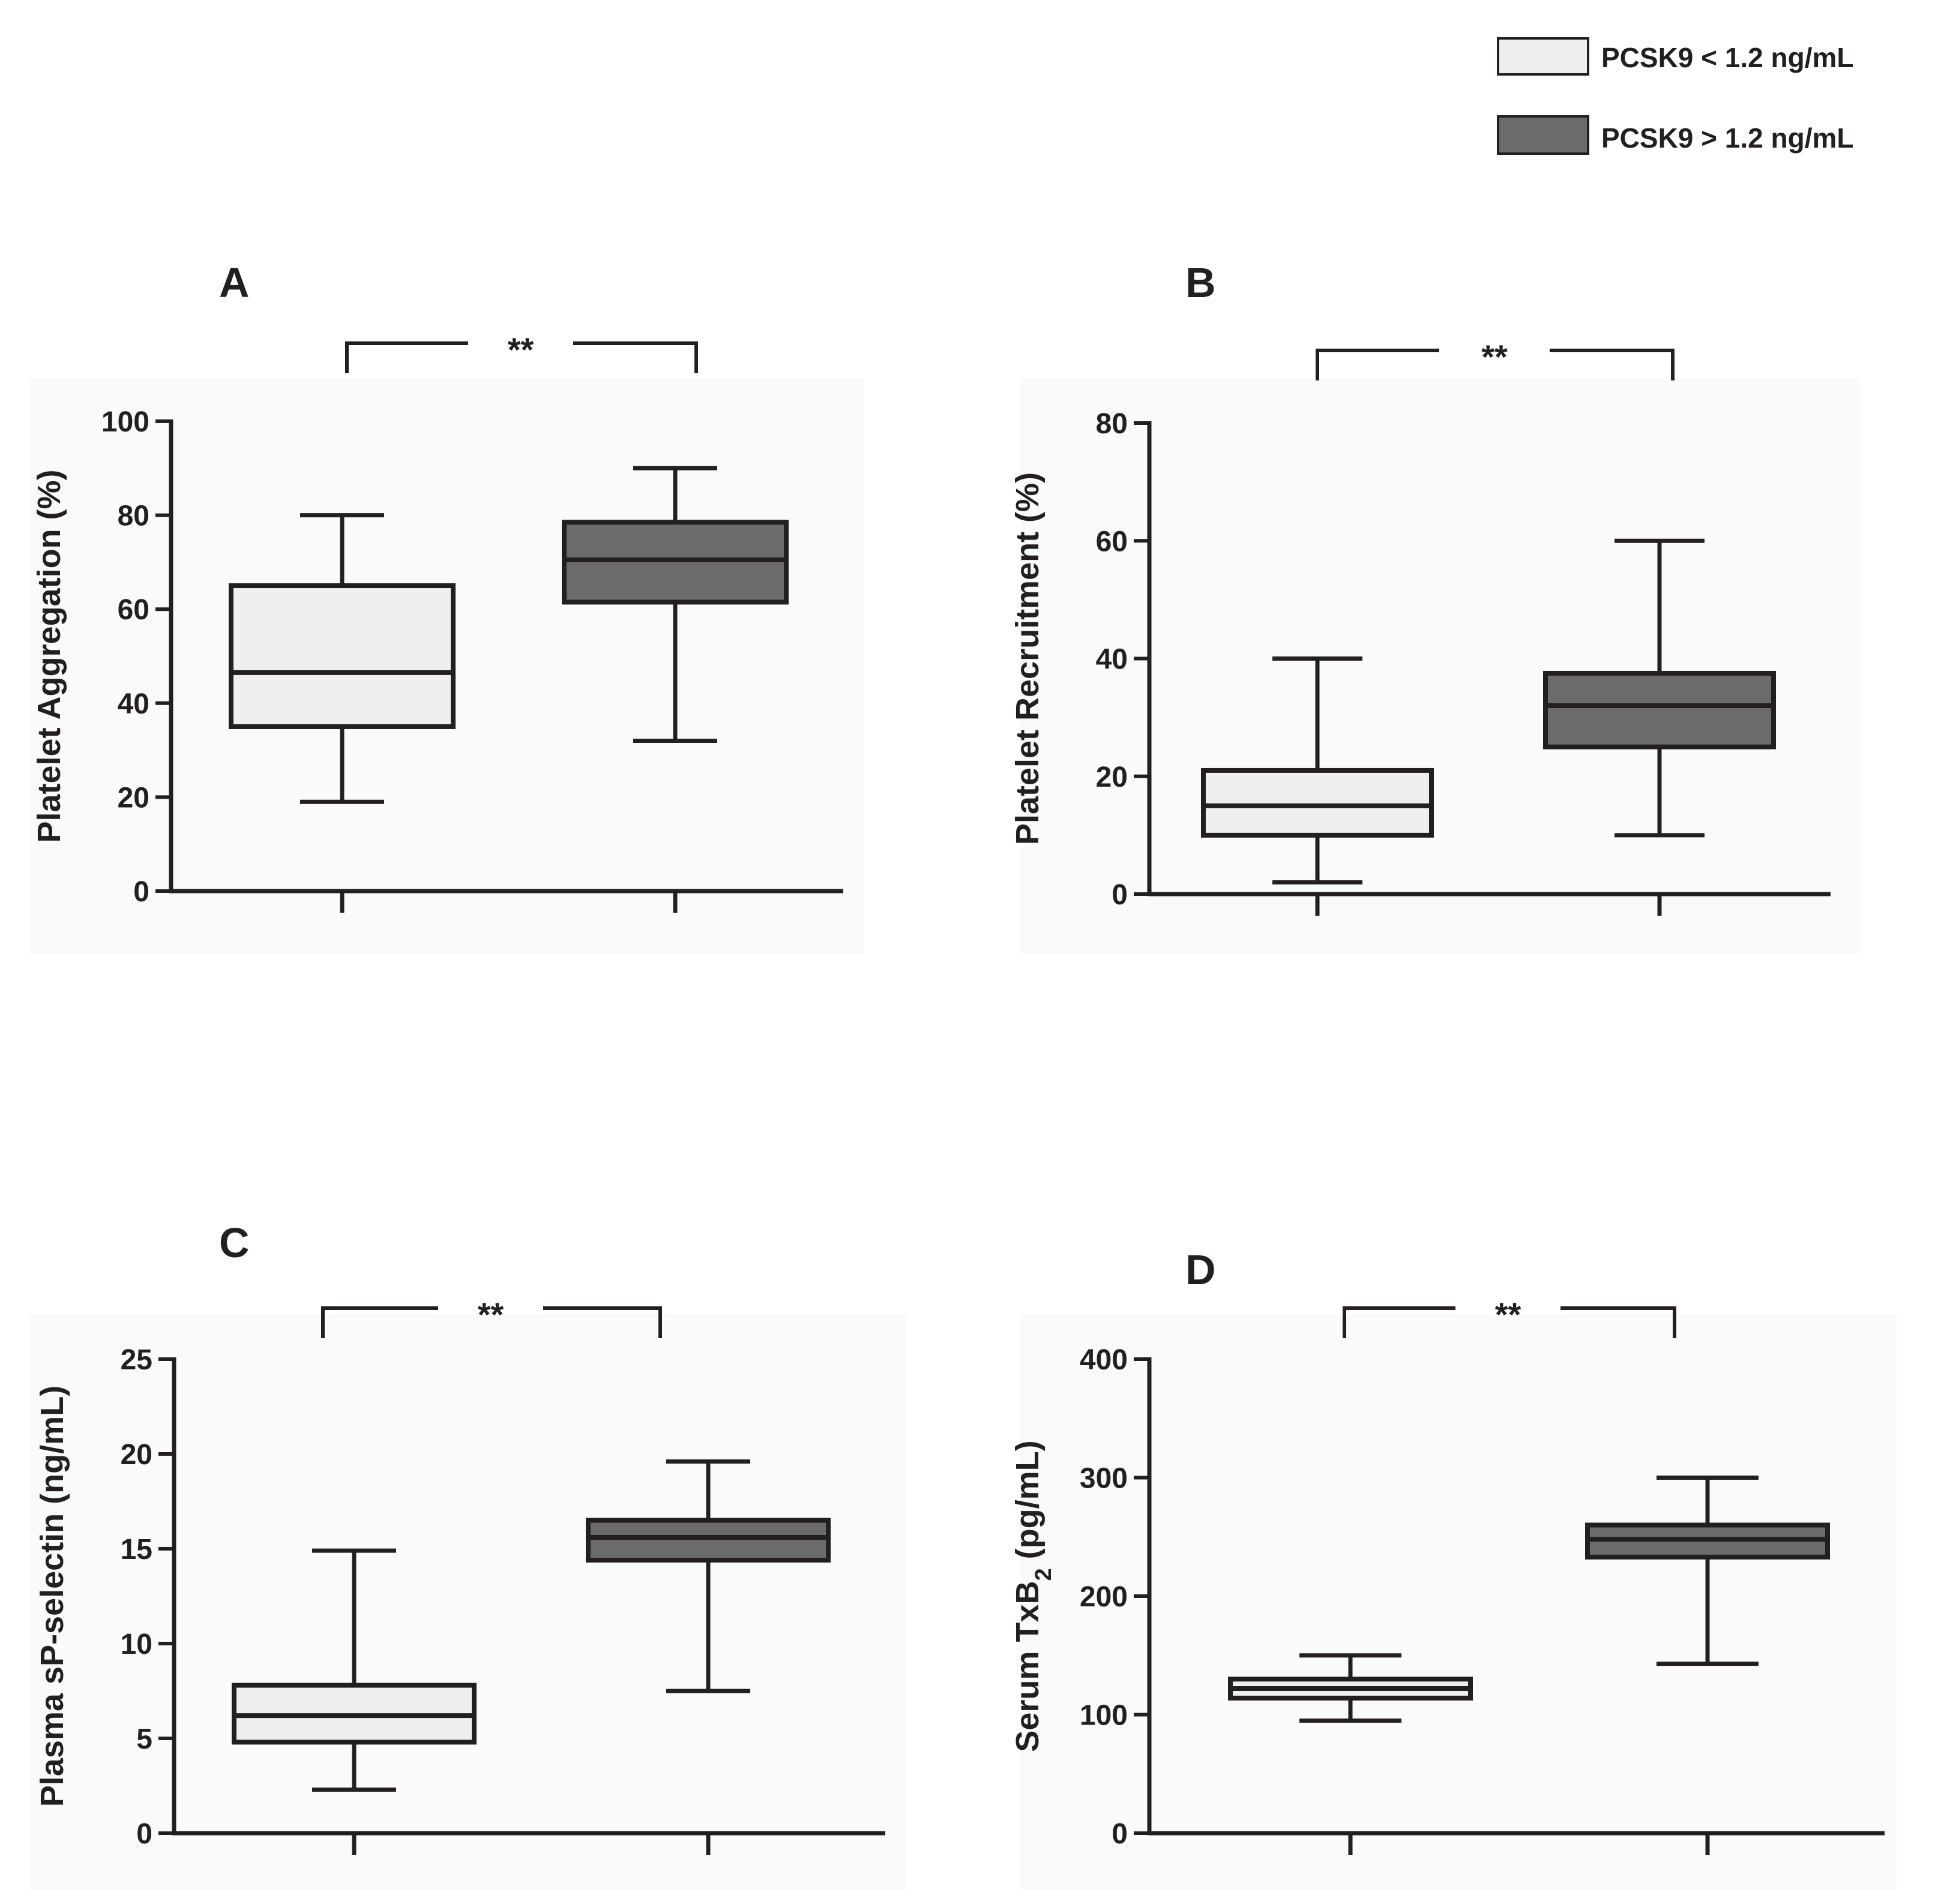  Describe the element at coordinates (1675, 96) in the screenshot. I see `legend: PCSK9 < 1.2 ng/mL PCSK9 > 1.2 ng/mL` at that location.